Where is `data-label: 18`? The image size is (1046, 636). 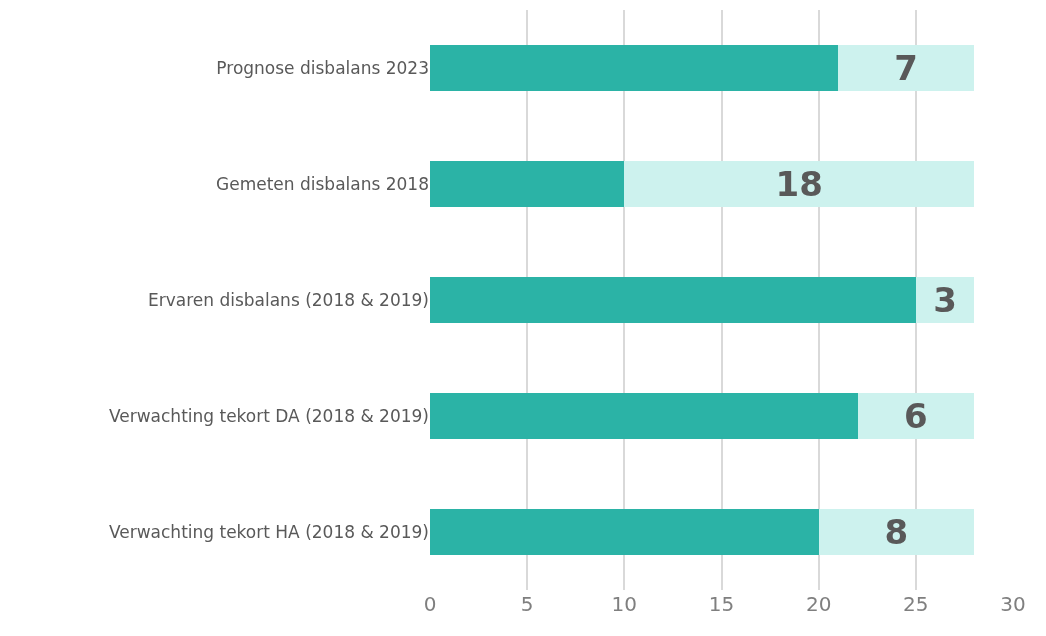
data-label: 18 is located at coordinates (799, 184).